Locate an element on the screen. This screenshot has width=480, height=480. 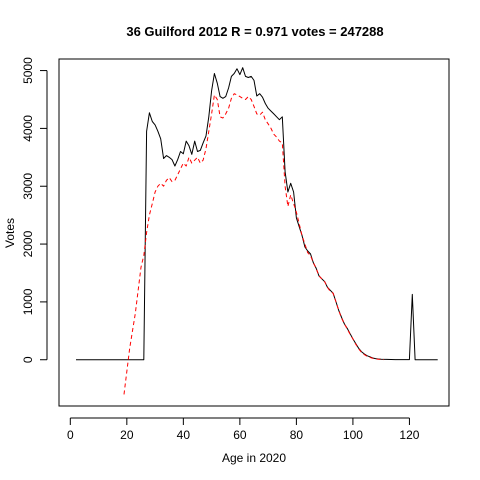
x-tick-label: 80 is located at coordinates (297, 435).